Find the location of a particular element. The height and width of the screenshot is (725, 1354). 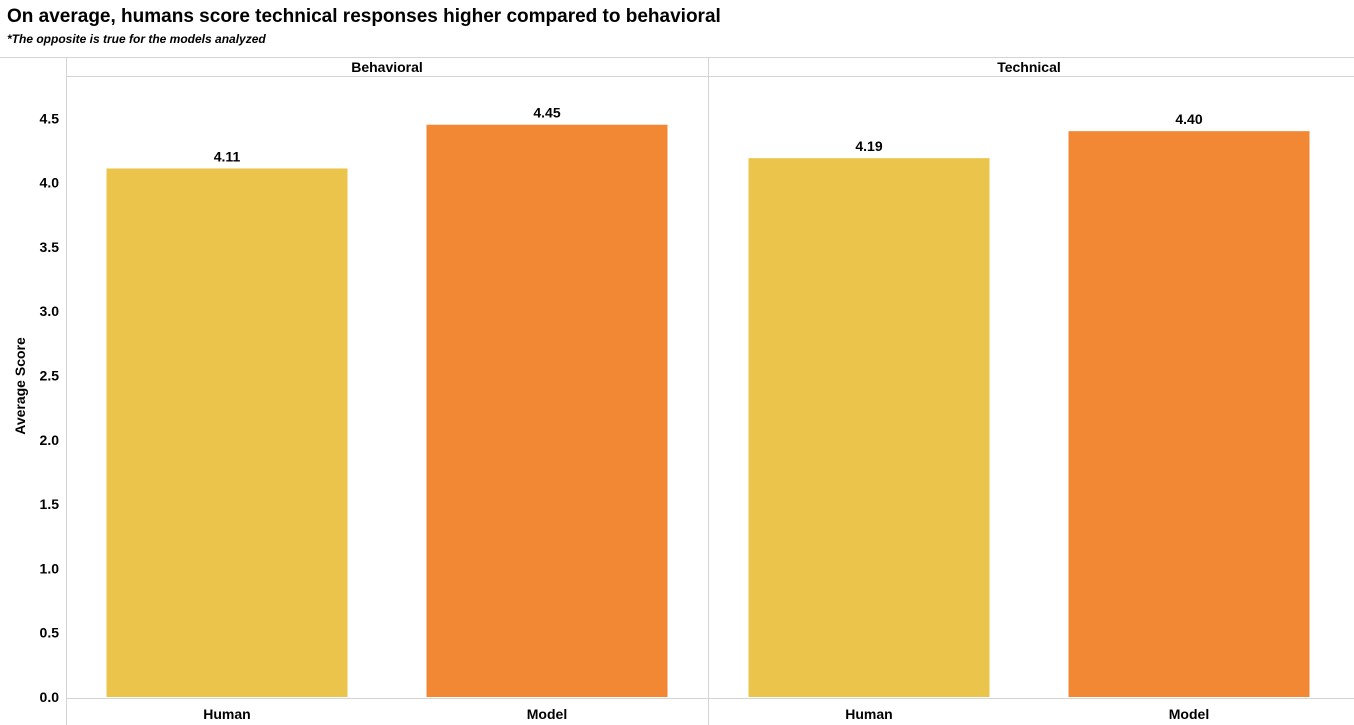

y-tick-label: 2.5 is located at coordinates (50, 376).